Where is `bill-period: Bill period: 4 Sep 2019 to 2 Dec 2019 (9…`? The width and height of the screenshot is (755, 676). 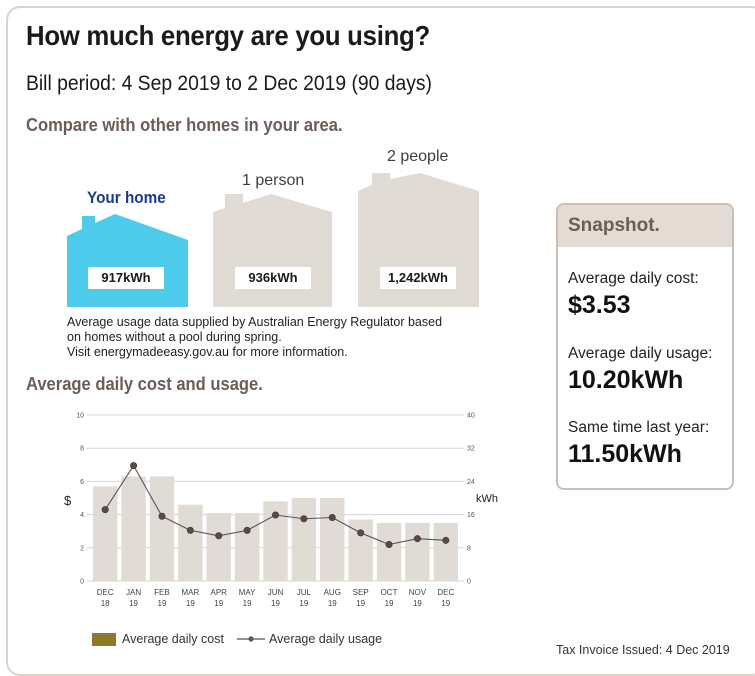
bill-period: Bill period: 4 Sep 2019 to 2 Dec 2019 (9… is located at coordinates (229, 83).